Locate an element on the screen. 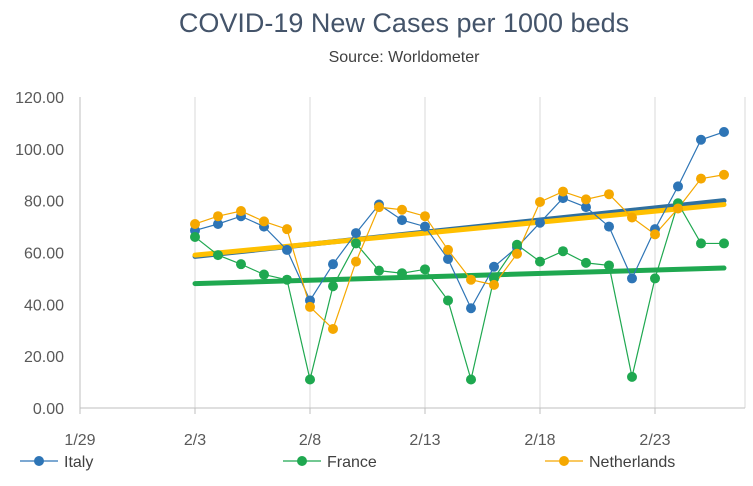 Image resolution: width=753 pixels, height=486 pixels. legend-label-france: France is located at coordinates (352, 462).